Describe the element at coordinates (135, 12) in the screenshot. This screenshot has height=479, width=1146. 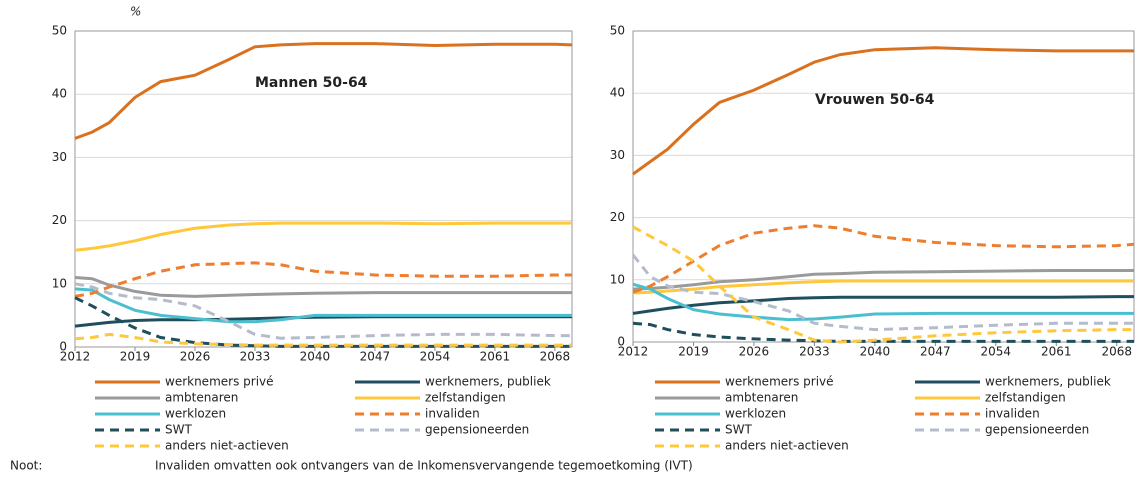
I see `y-axis-label: %` at that location.